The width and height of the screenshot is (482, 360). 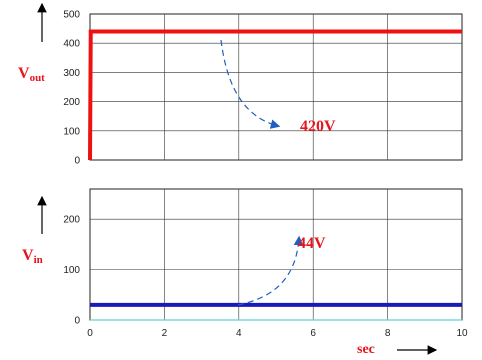 I want to click on bottom-series, so click(x=276, y=311).